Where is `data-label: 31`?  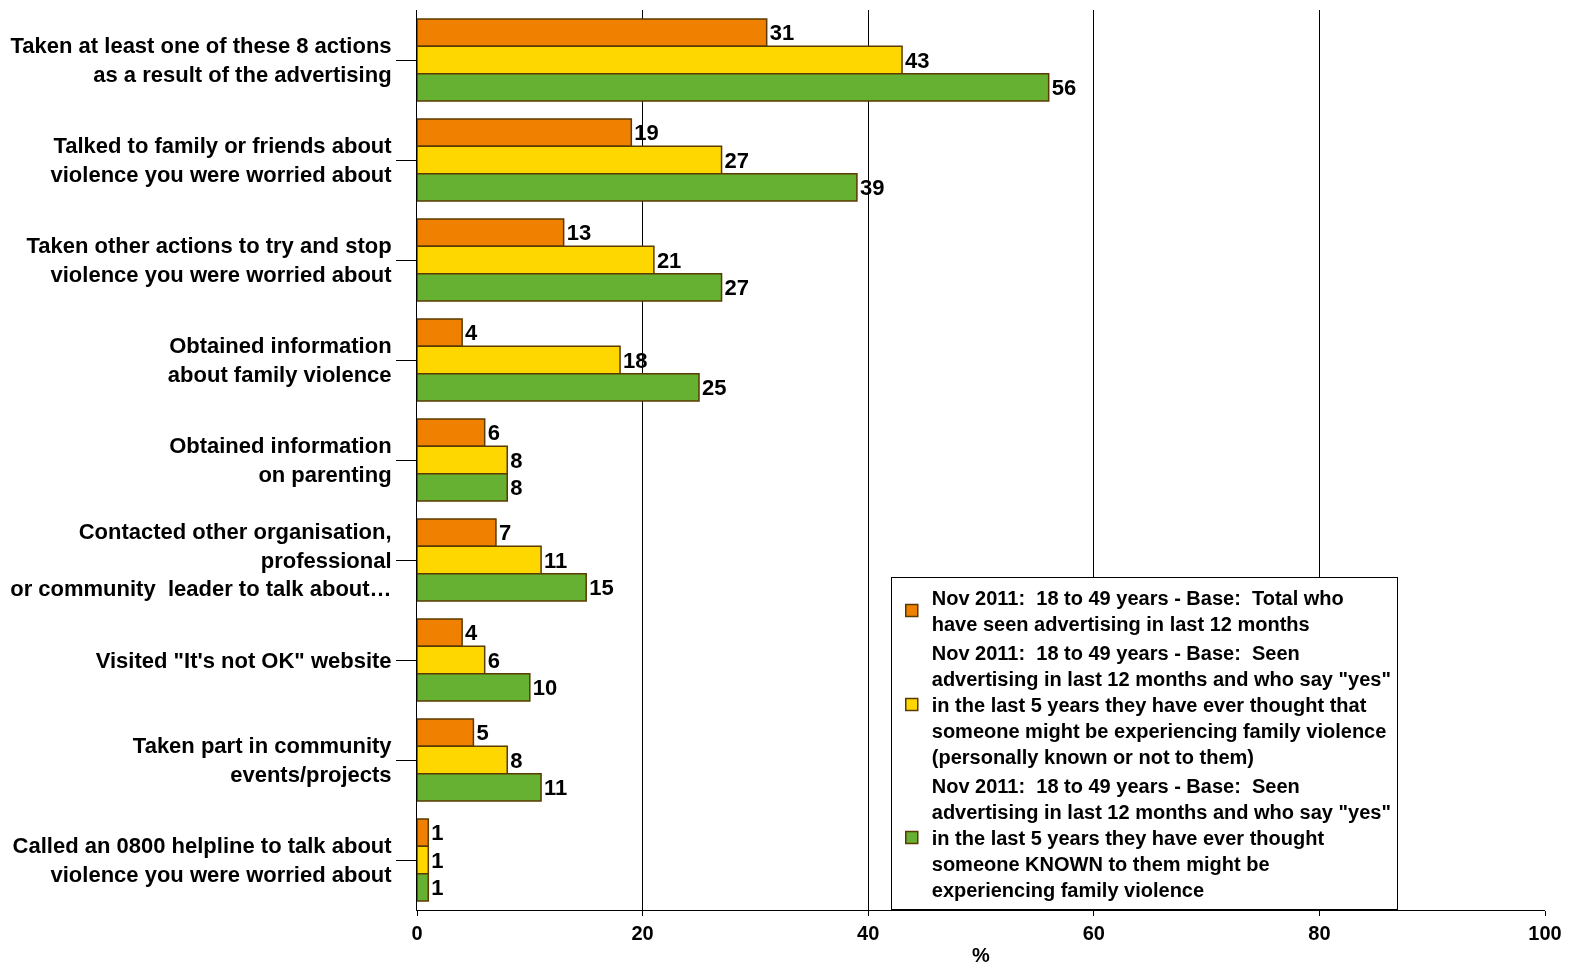
data-label: 31 is located at coordinates (782, 33).